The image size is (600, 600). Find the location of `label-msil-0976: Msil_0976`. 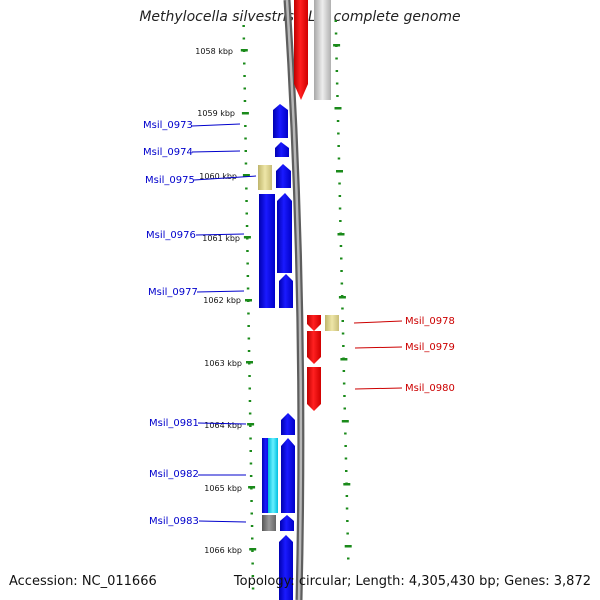

label-msil-0976: Msil_0976 is located at coordinates (171, 235).